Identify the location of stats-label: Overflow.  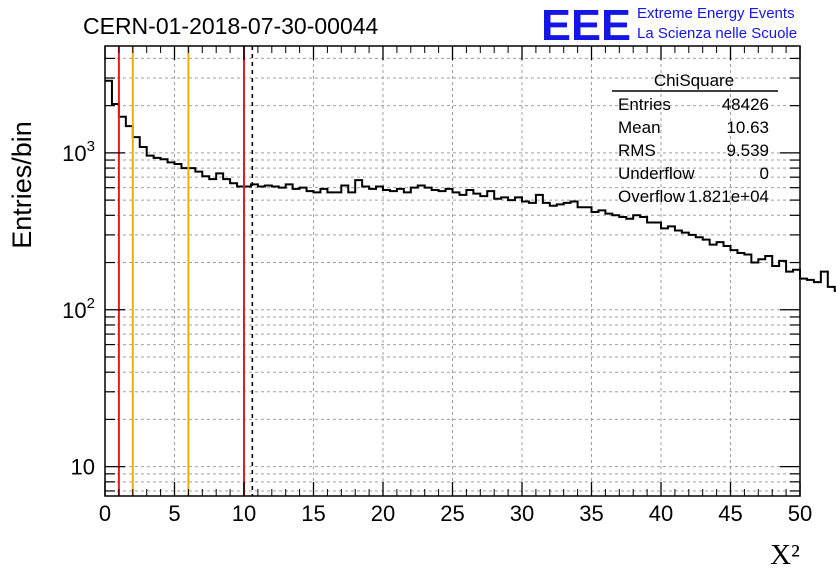
(652, 196).